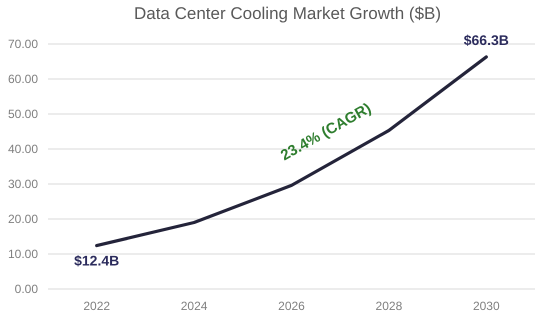 Image resolution: width=535 pixels, height=318 pixels. I want to click on y-tick-label: 40.00, so click(23, 149).